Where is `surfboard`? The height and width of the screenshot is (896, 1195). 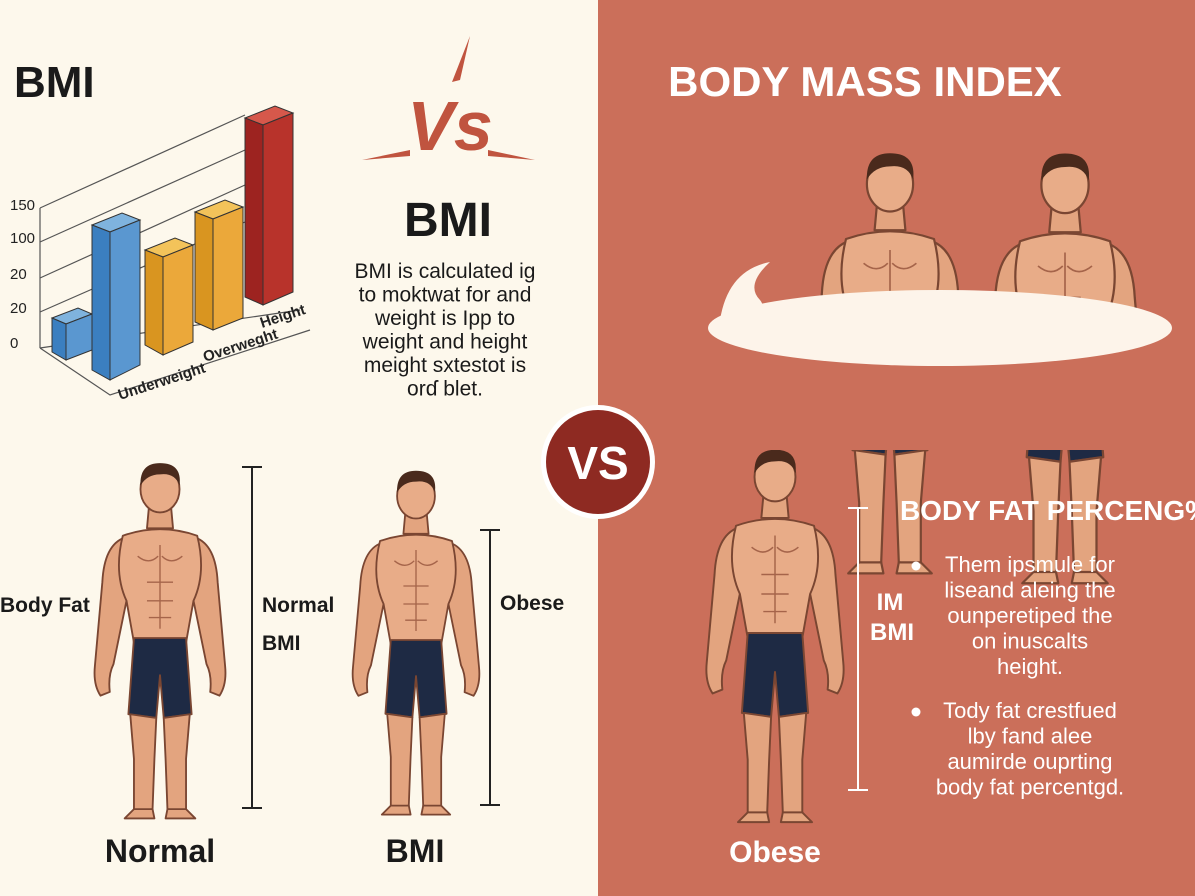
surfboard is located at coordinates (940, 328).